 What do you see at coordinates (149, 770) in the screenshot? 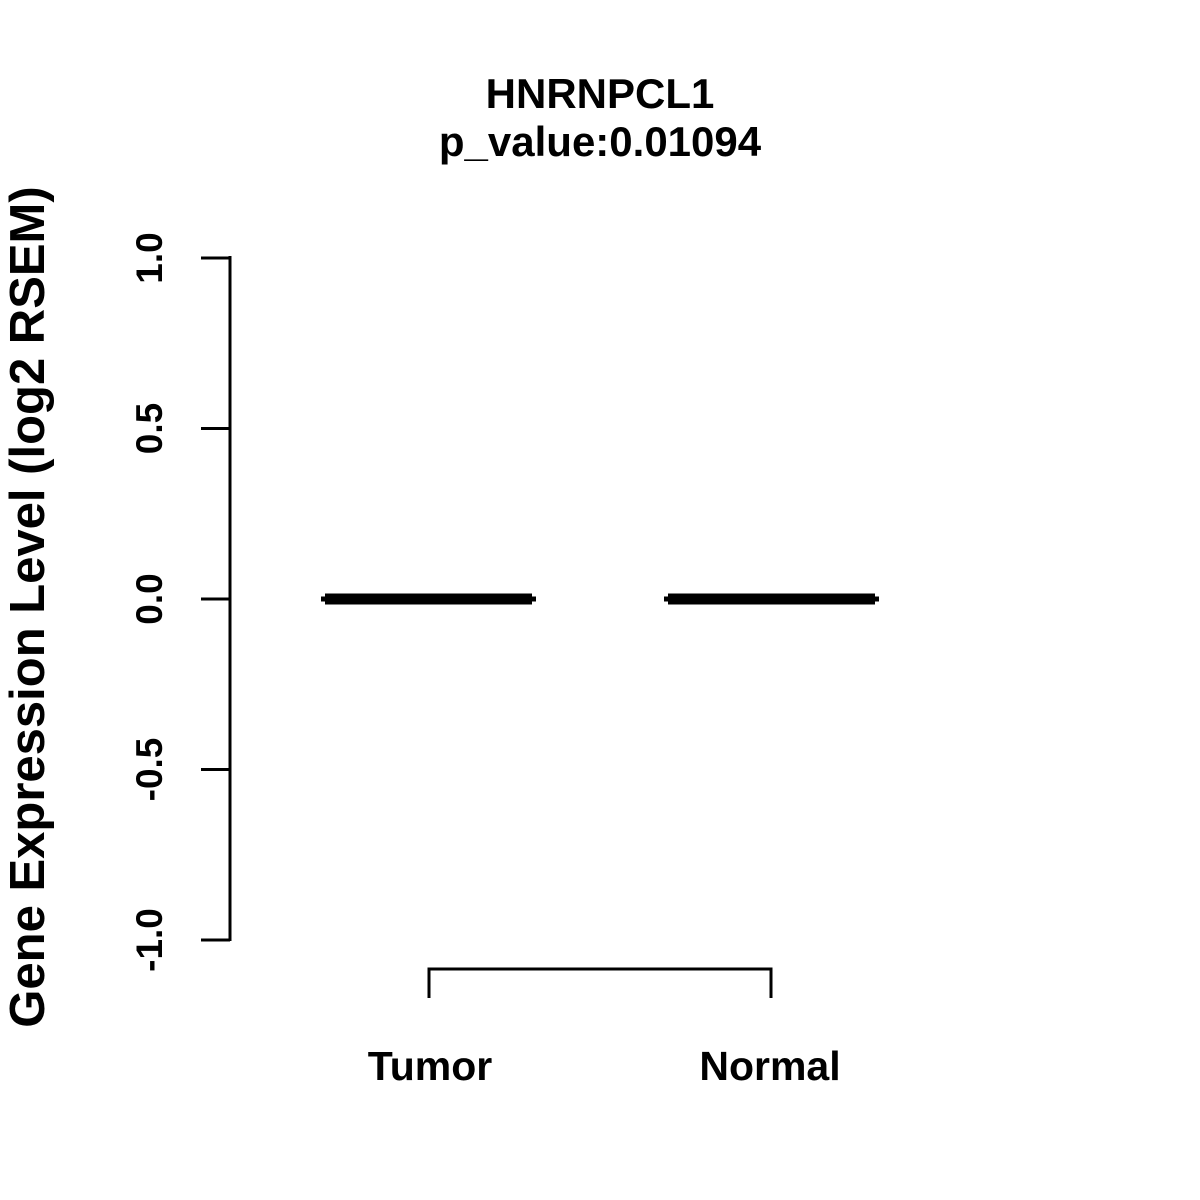
I see `y-tick-label-neg0.5: -0.5` at bounding box center [149, 770].